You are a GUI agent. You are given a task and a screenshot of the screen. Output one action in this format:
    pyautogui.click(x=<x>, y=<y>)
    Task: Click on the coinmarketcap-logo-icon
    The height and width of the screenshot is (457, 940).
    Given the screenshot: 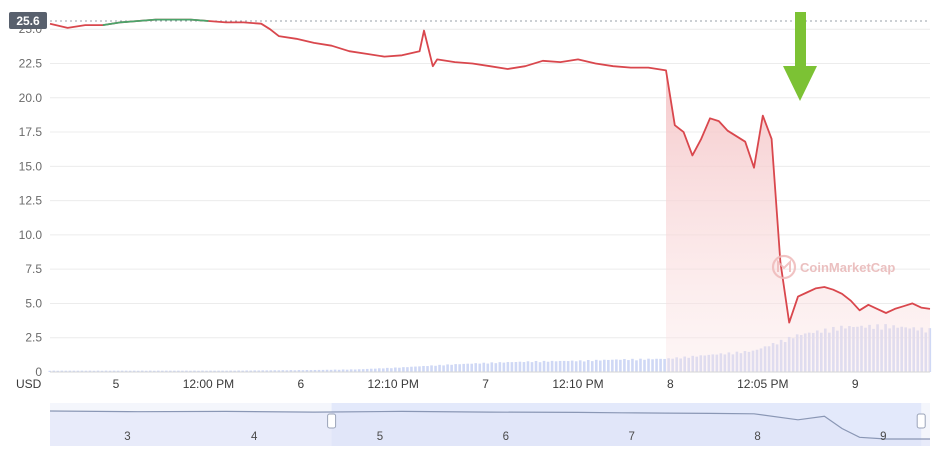 What is the action you would take?
    pyautogui.click(x=784, y=267)
    